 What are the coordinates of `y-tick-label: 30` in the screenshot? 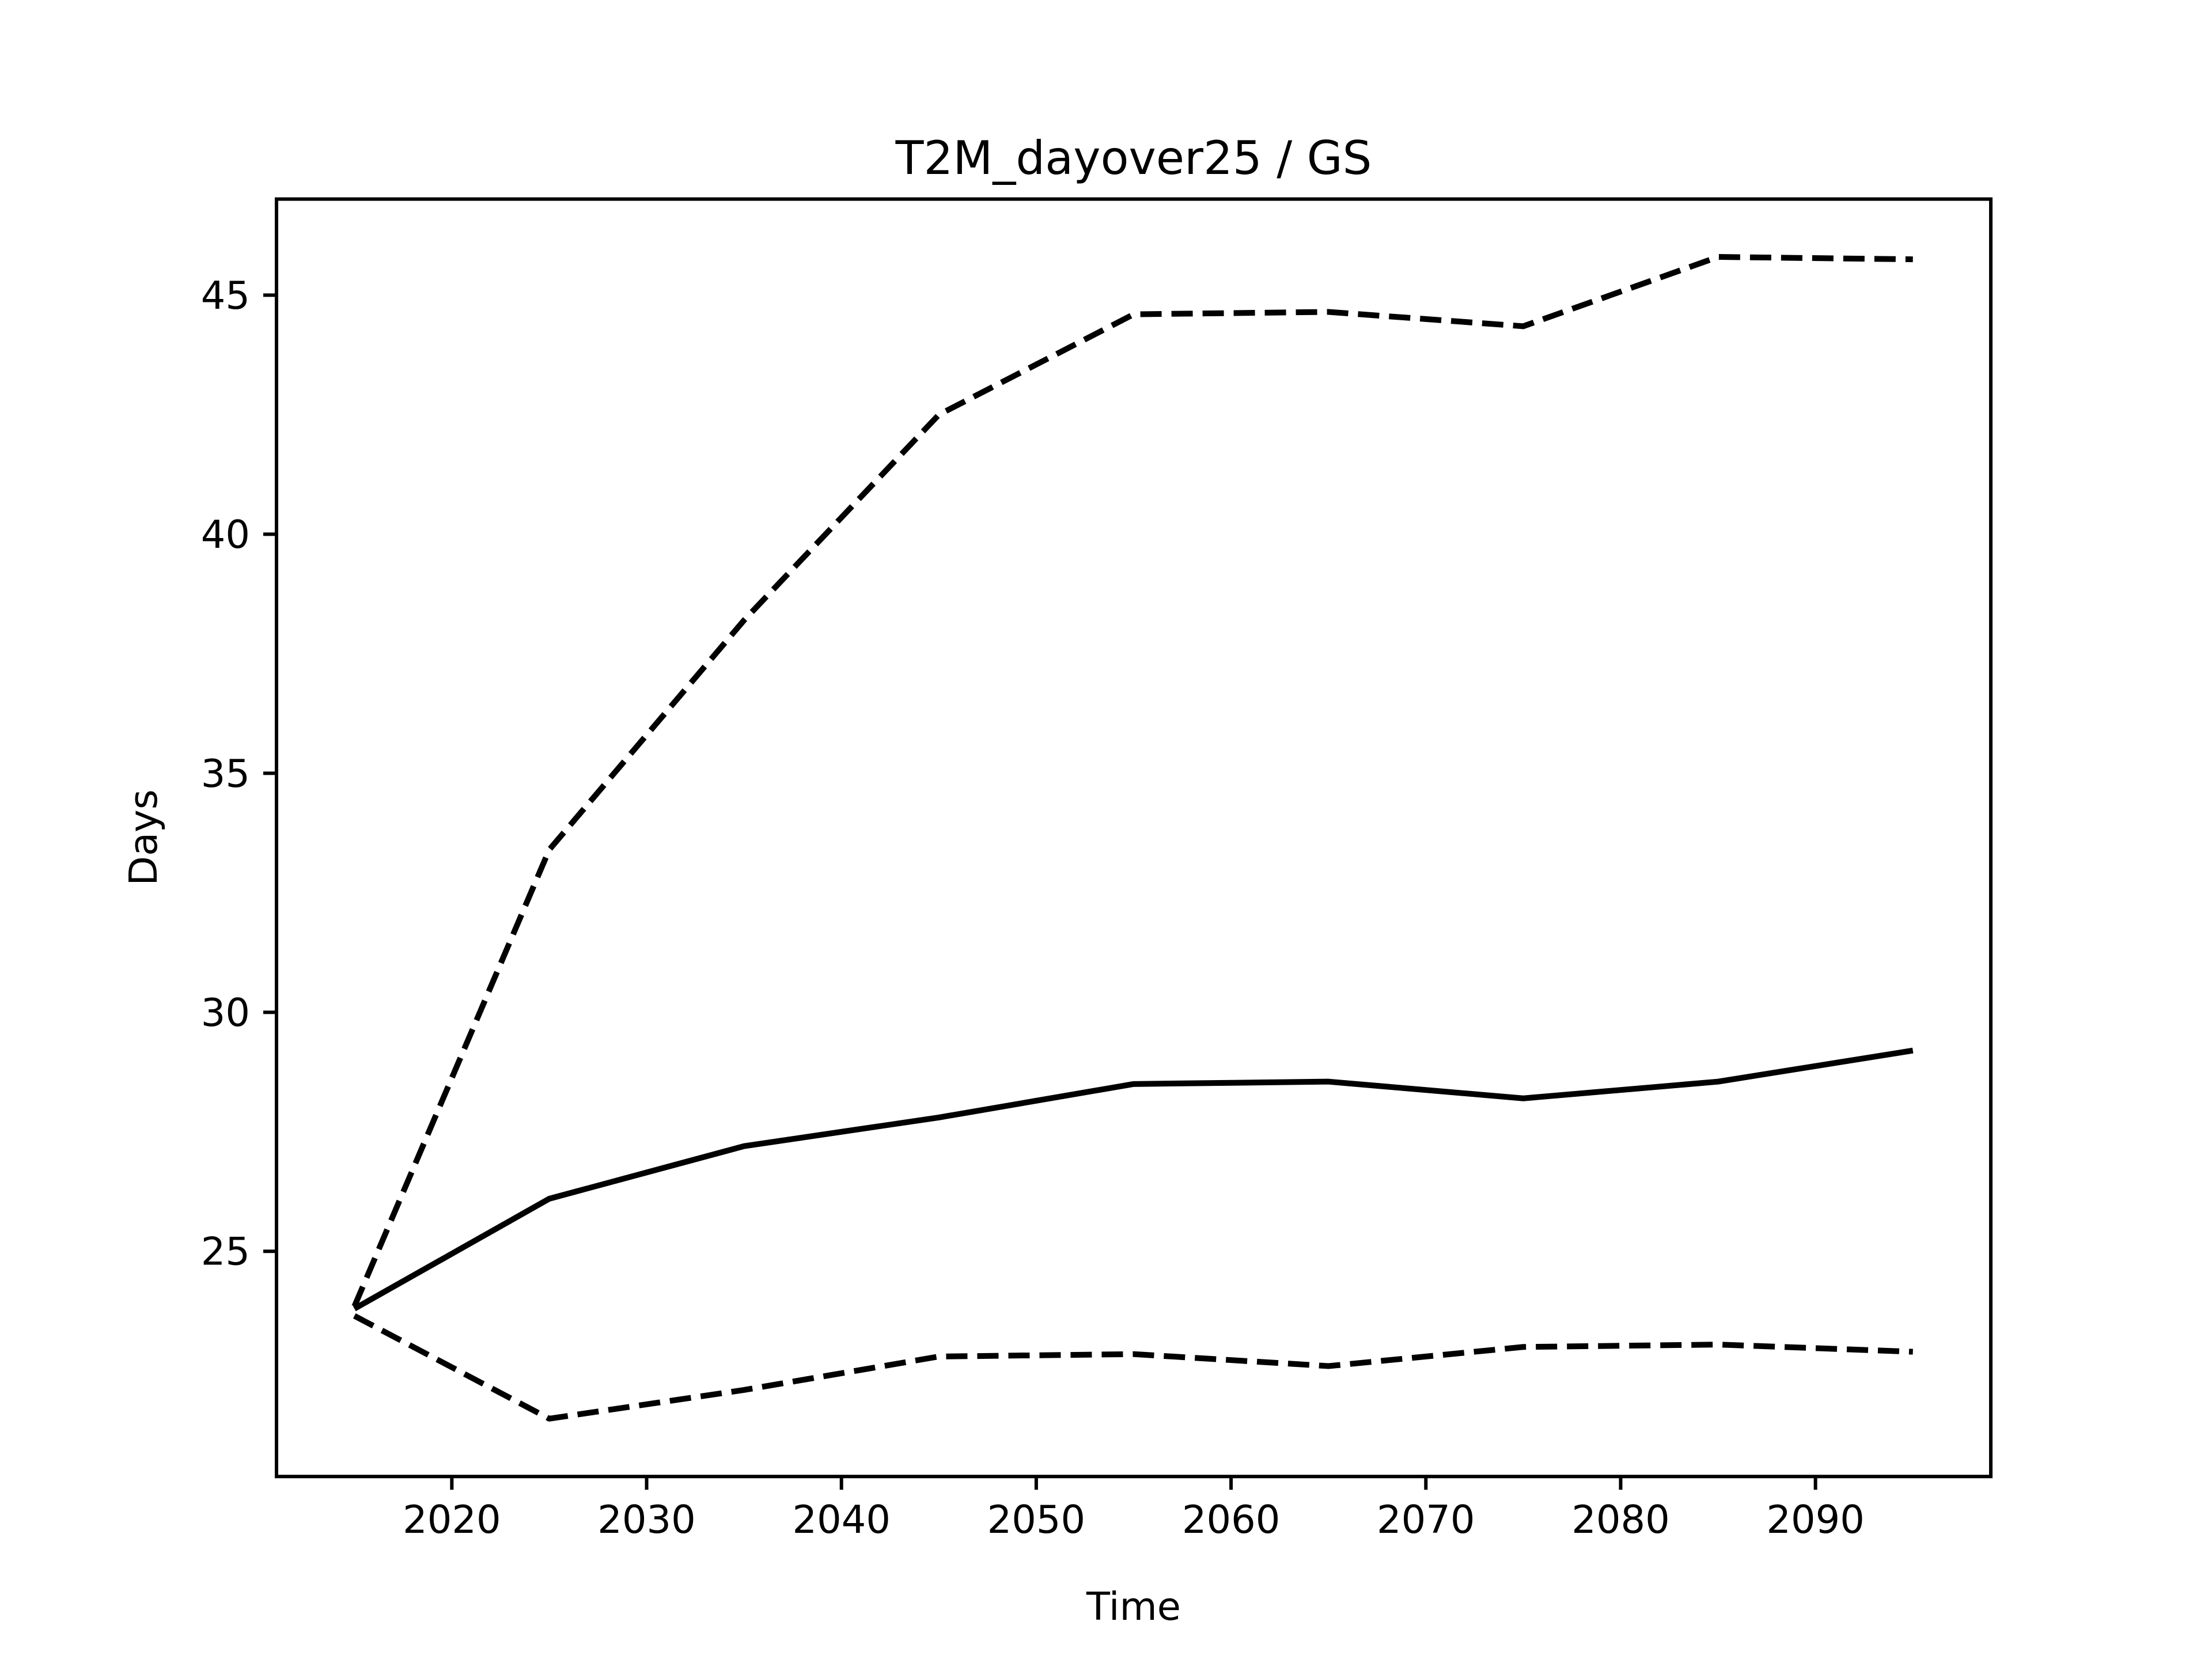 It's located at (225, 1012).